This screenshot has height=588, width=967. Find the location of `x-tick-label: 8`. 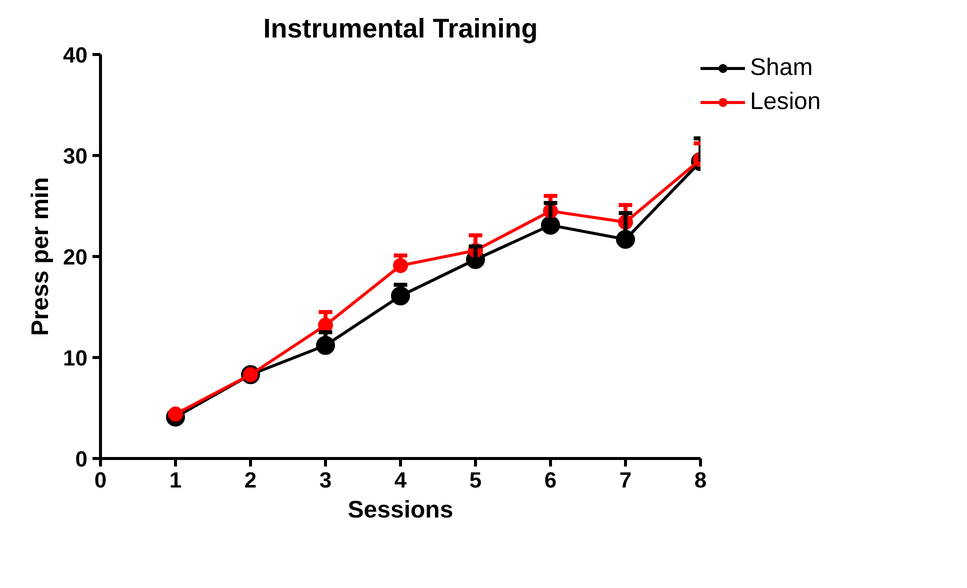

x-tick-label: 8 is located at coordinates (700, 480).